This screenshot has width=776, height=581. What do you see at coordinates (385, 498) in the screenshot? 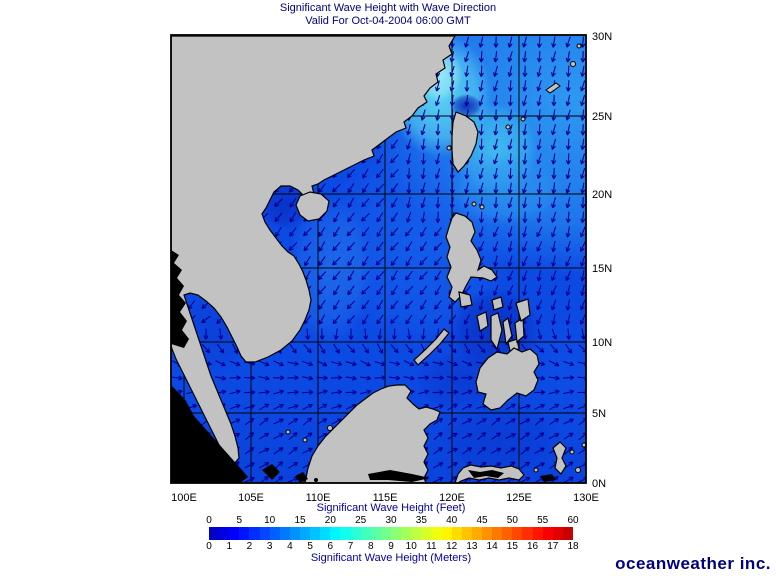
I see `lon-tick-label: 115E` at bounding box center [385, 498].